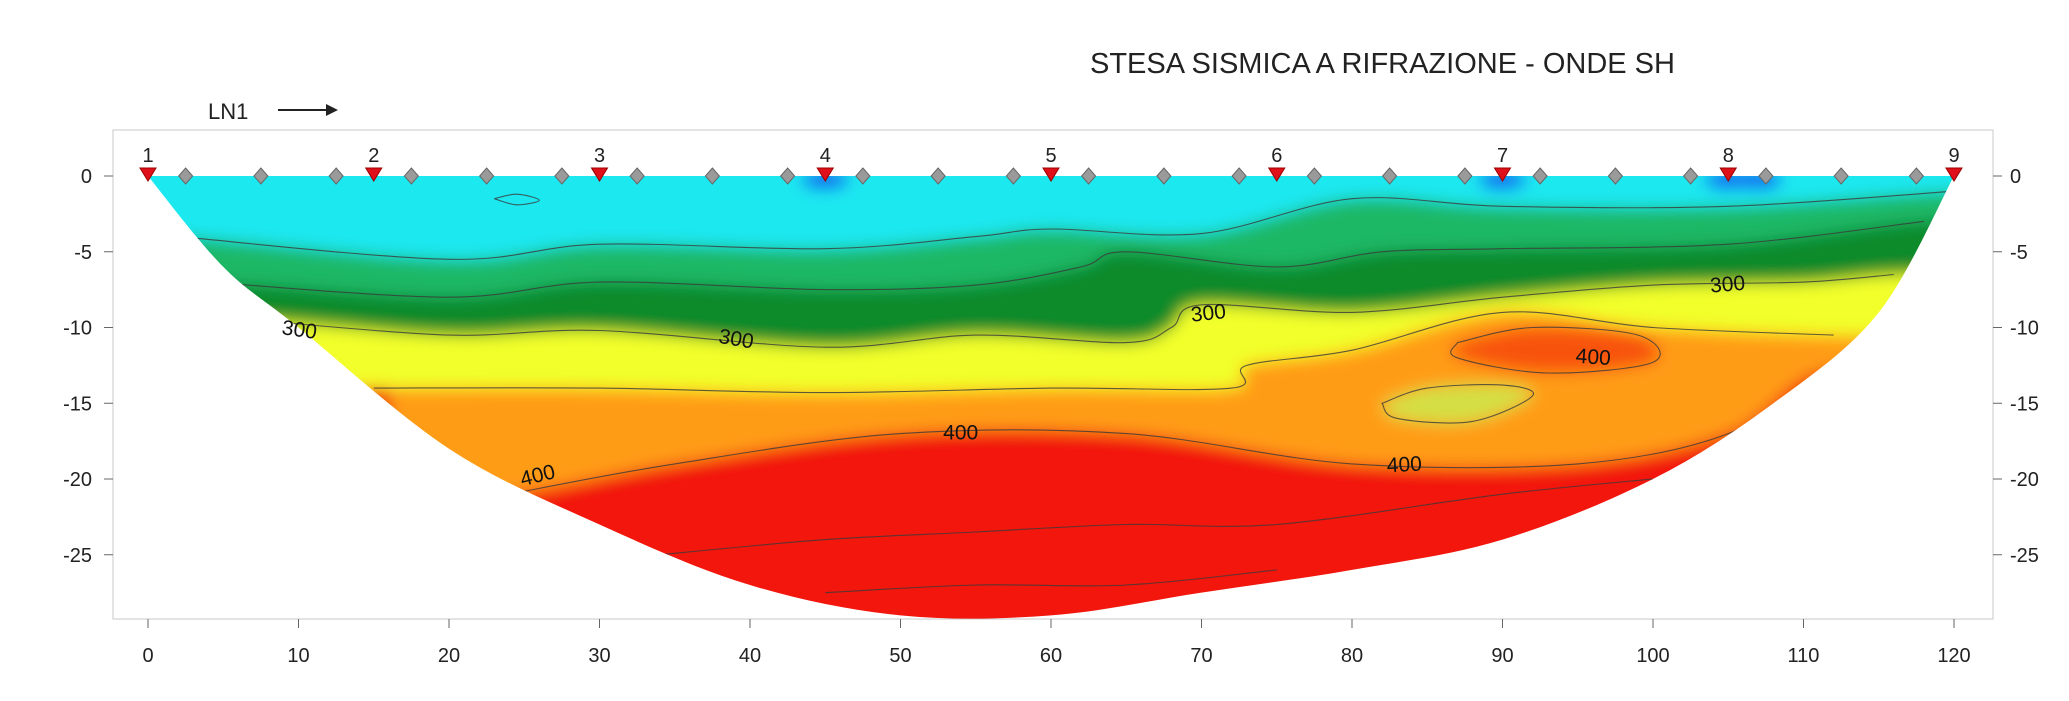  Describe the element at coordinates (2015, 177) in the screenshot. I see `y-tick-label-right: 0` at that location.